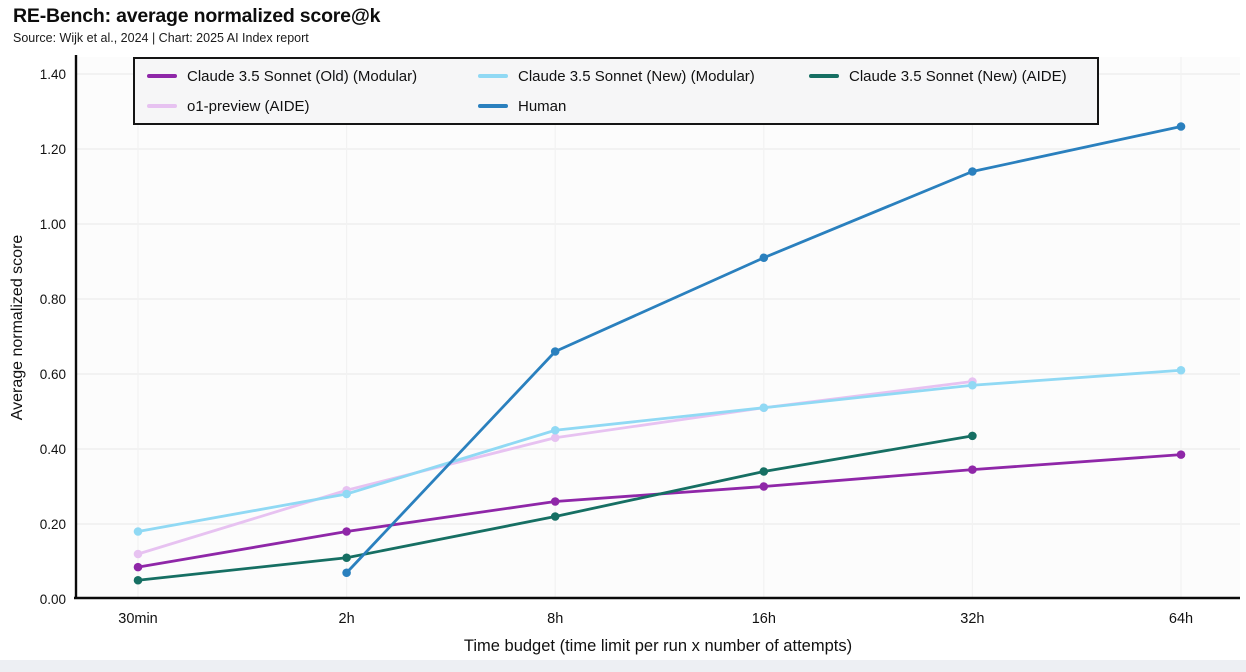 This screenshot has height=672, width=1246. I want to click on page-title: RE-Bench: average normalized score@k, so click(197, 16).